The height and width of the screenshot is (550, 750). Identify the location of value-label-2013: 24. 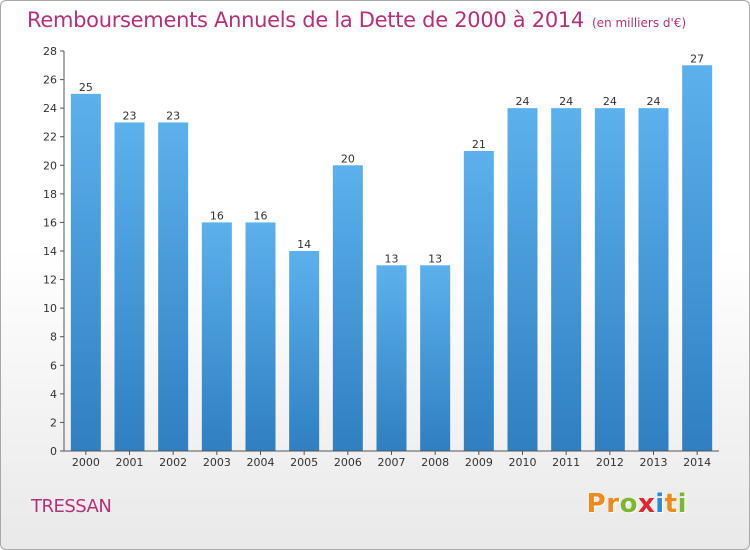
(654, 101).